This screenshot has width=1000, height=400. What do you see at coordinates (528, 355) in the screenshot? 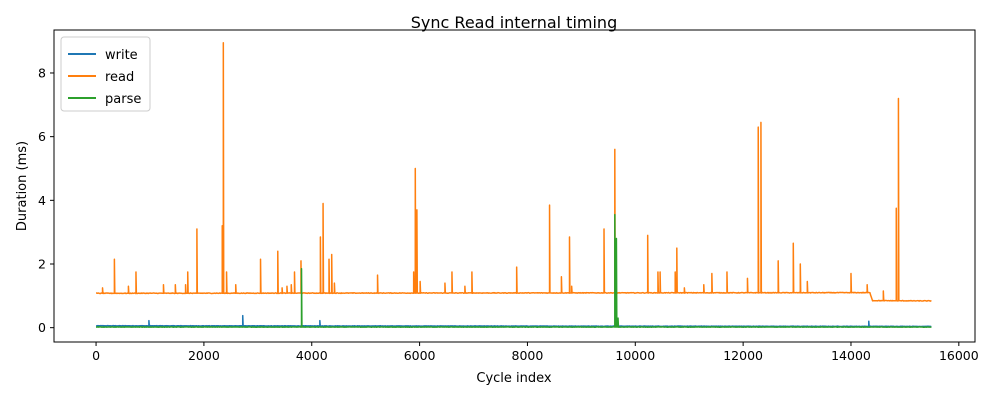
I see `x-tick-label: 8000` at bounding box center [528, 355].